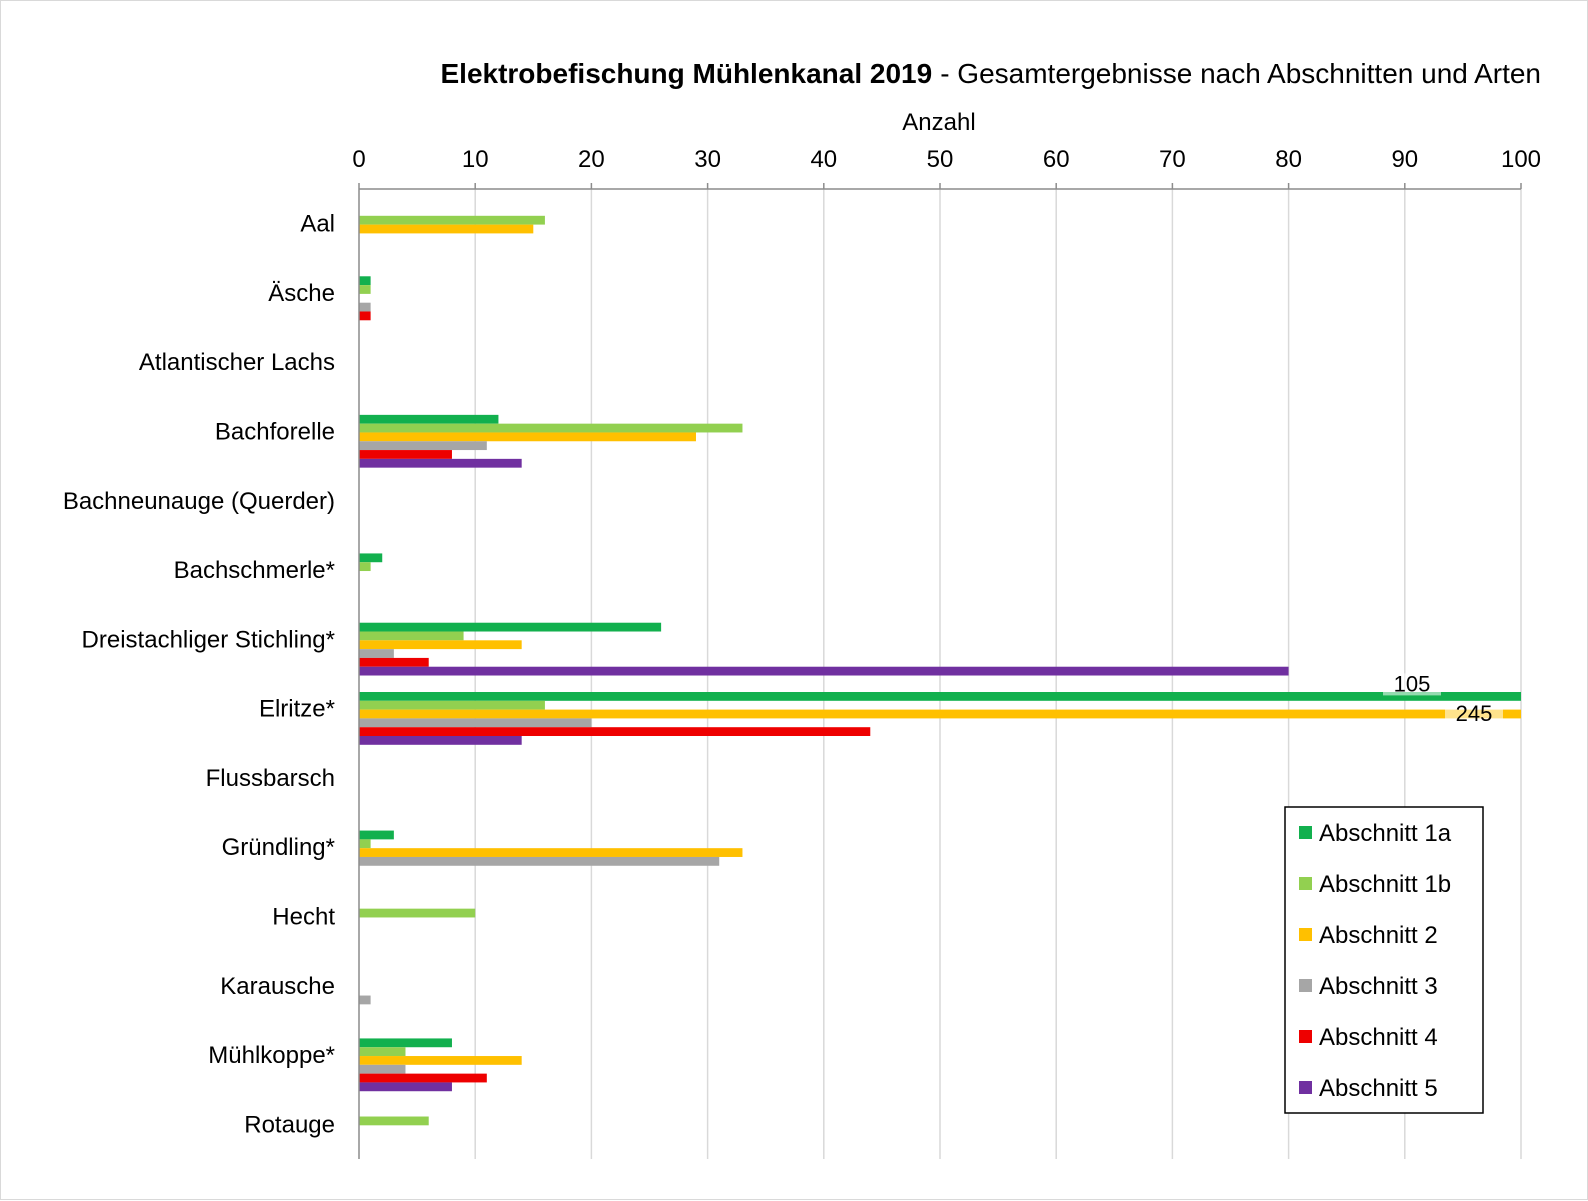 The image size is (1588, 1201). I want to click on data-labels: 105 245, so click(1443, 698).